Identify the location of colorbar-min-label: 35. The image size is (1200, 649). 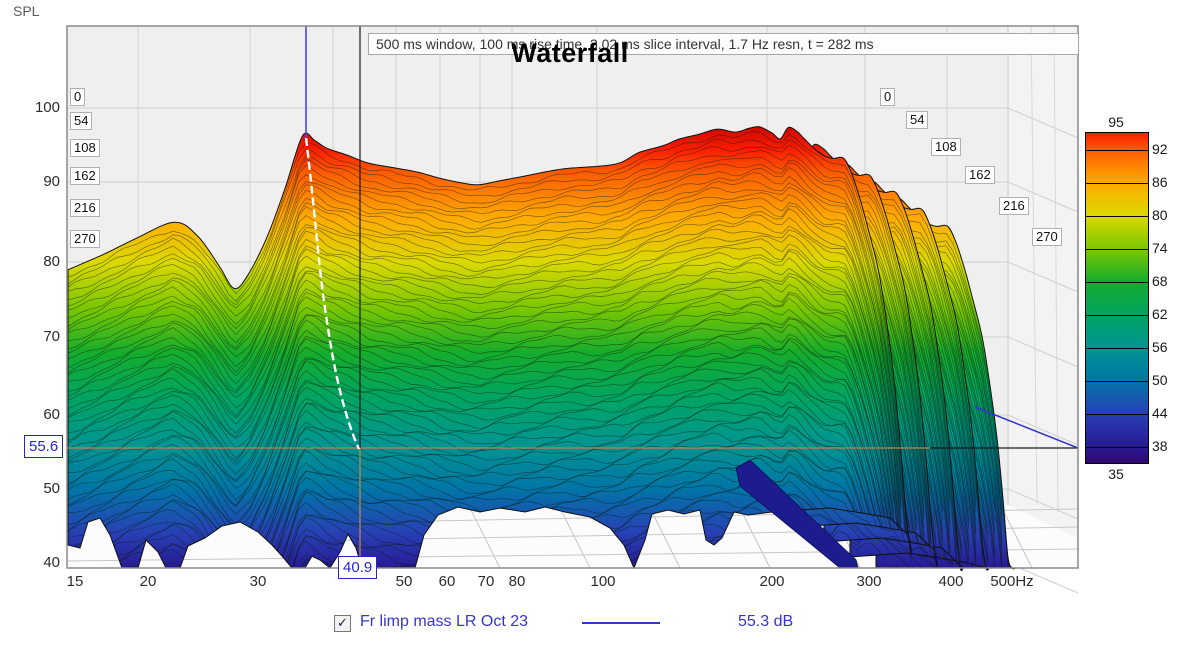
(1116, 474).